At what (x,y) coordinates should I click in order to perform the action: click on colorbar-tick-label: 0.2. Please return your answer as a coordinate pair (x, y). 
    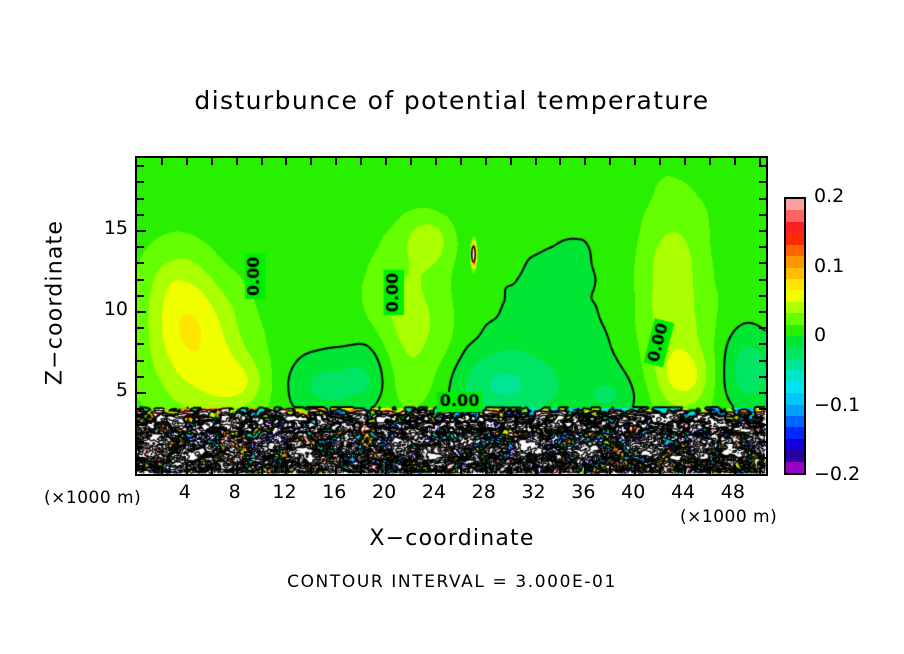
    Looking at the image, I should click on (829, 196).